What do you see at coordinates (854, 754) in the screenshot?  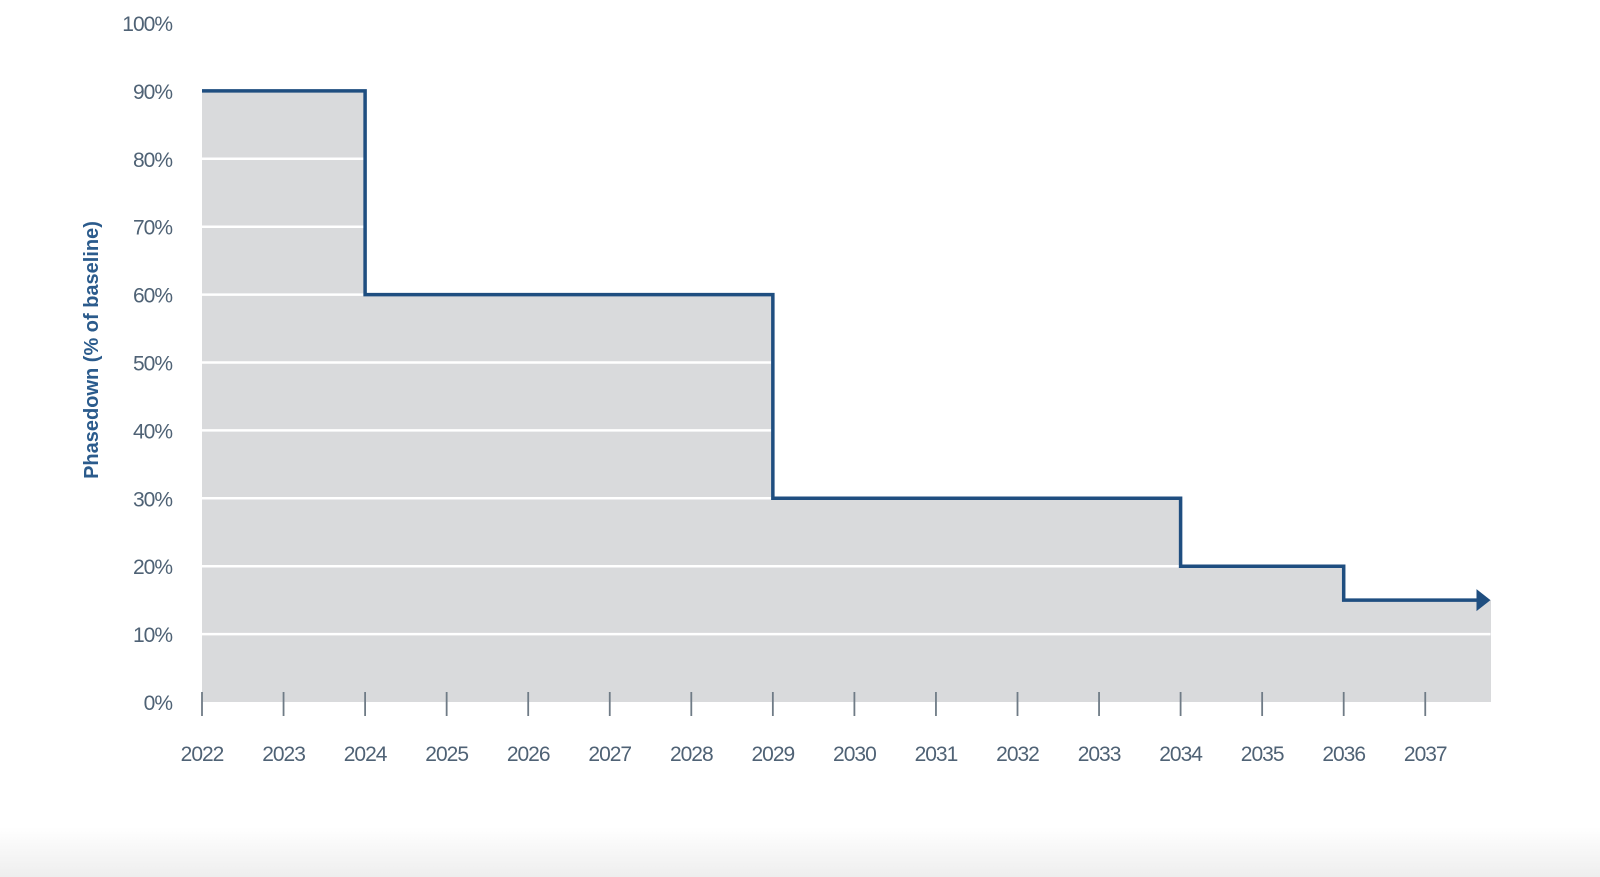 I see `x-tick-label-2030: 2030` at bounding box center [854, 754].